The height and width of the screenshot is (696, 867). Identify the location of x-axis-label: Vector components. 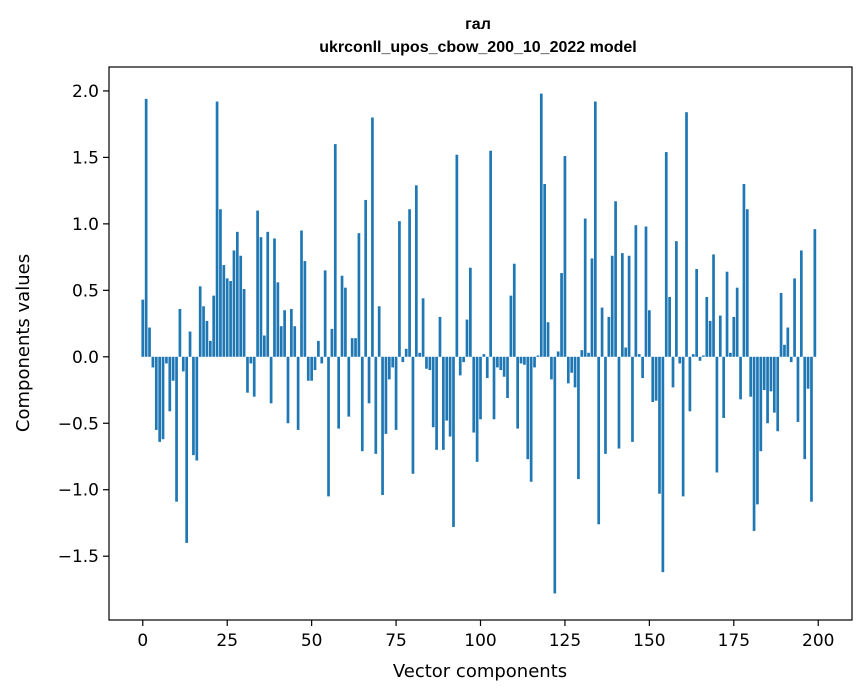
(480, 671).